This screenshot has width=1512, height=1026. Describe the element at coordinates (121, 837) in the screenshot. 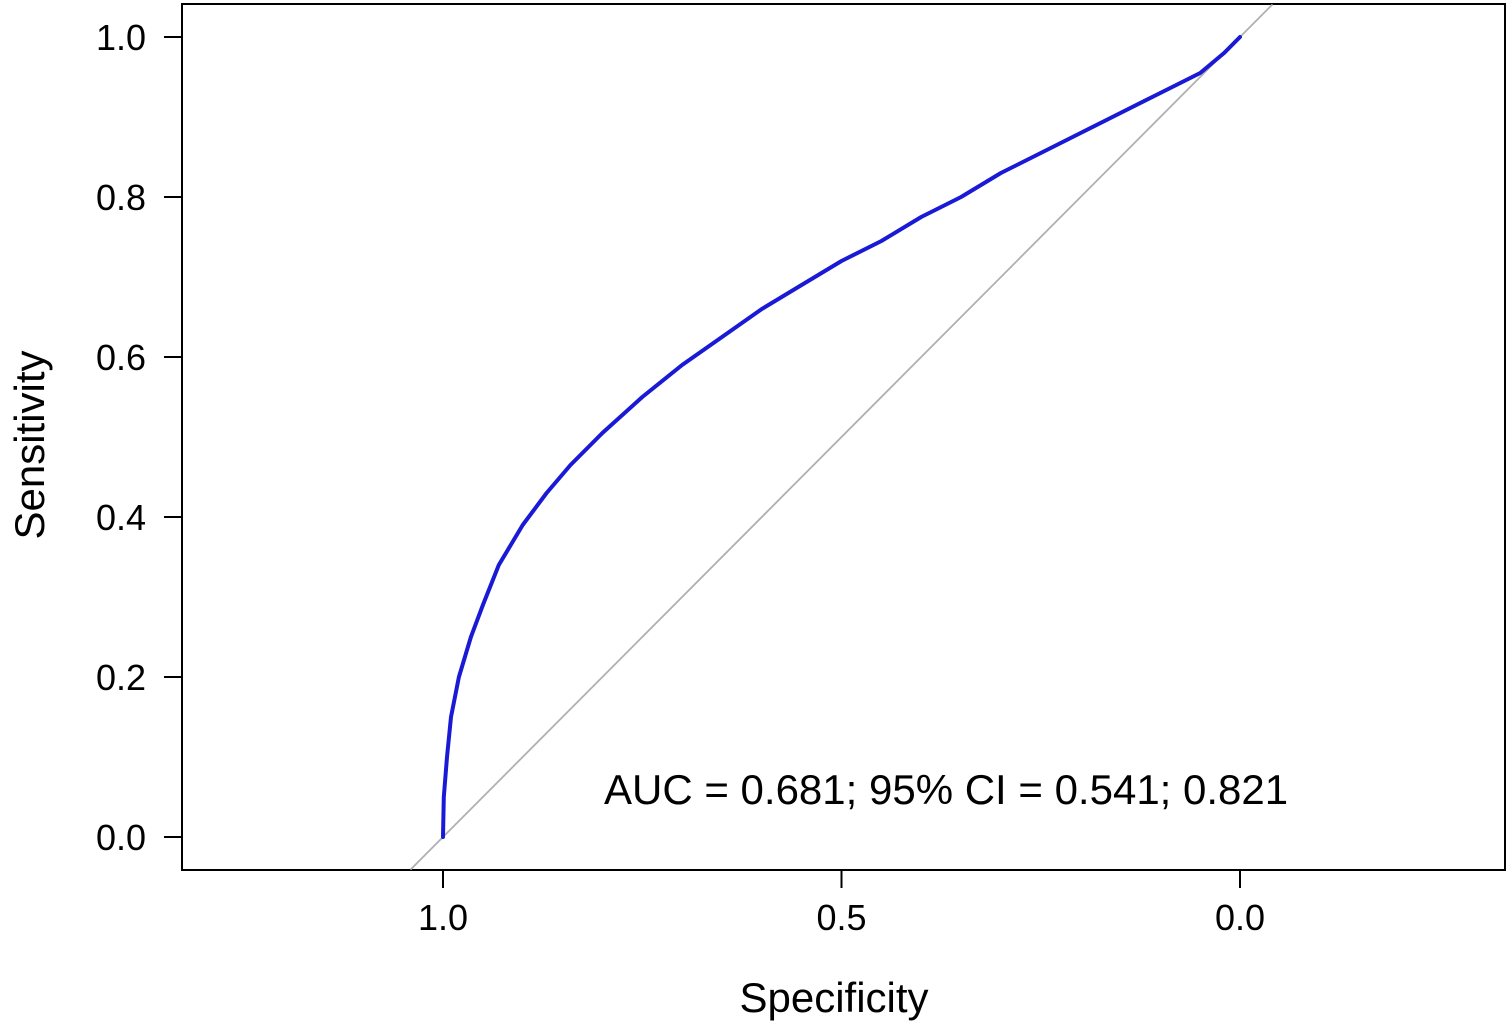

I see `y-tick-label: 0.0` at that location.